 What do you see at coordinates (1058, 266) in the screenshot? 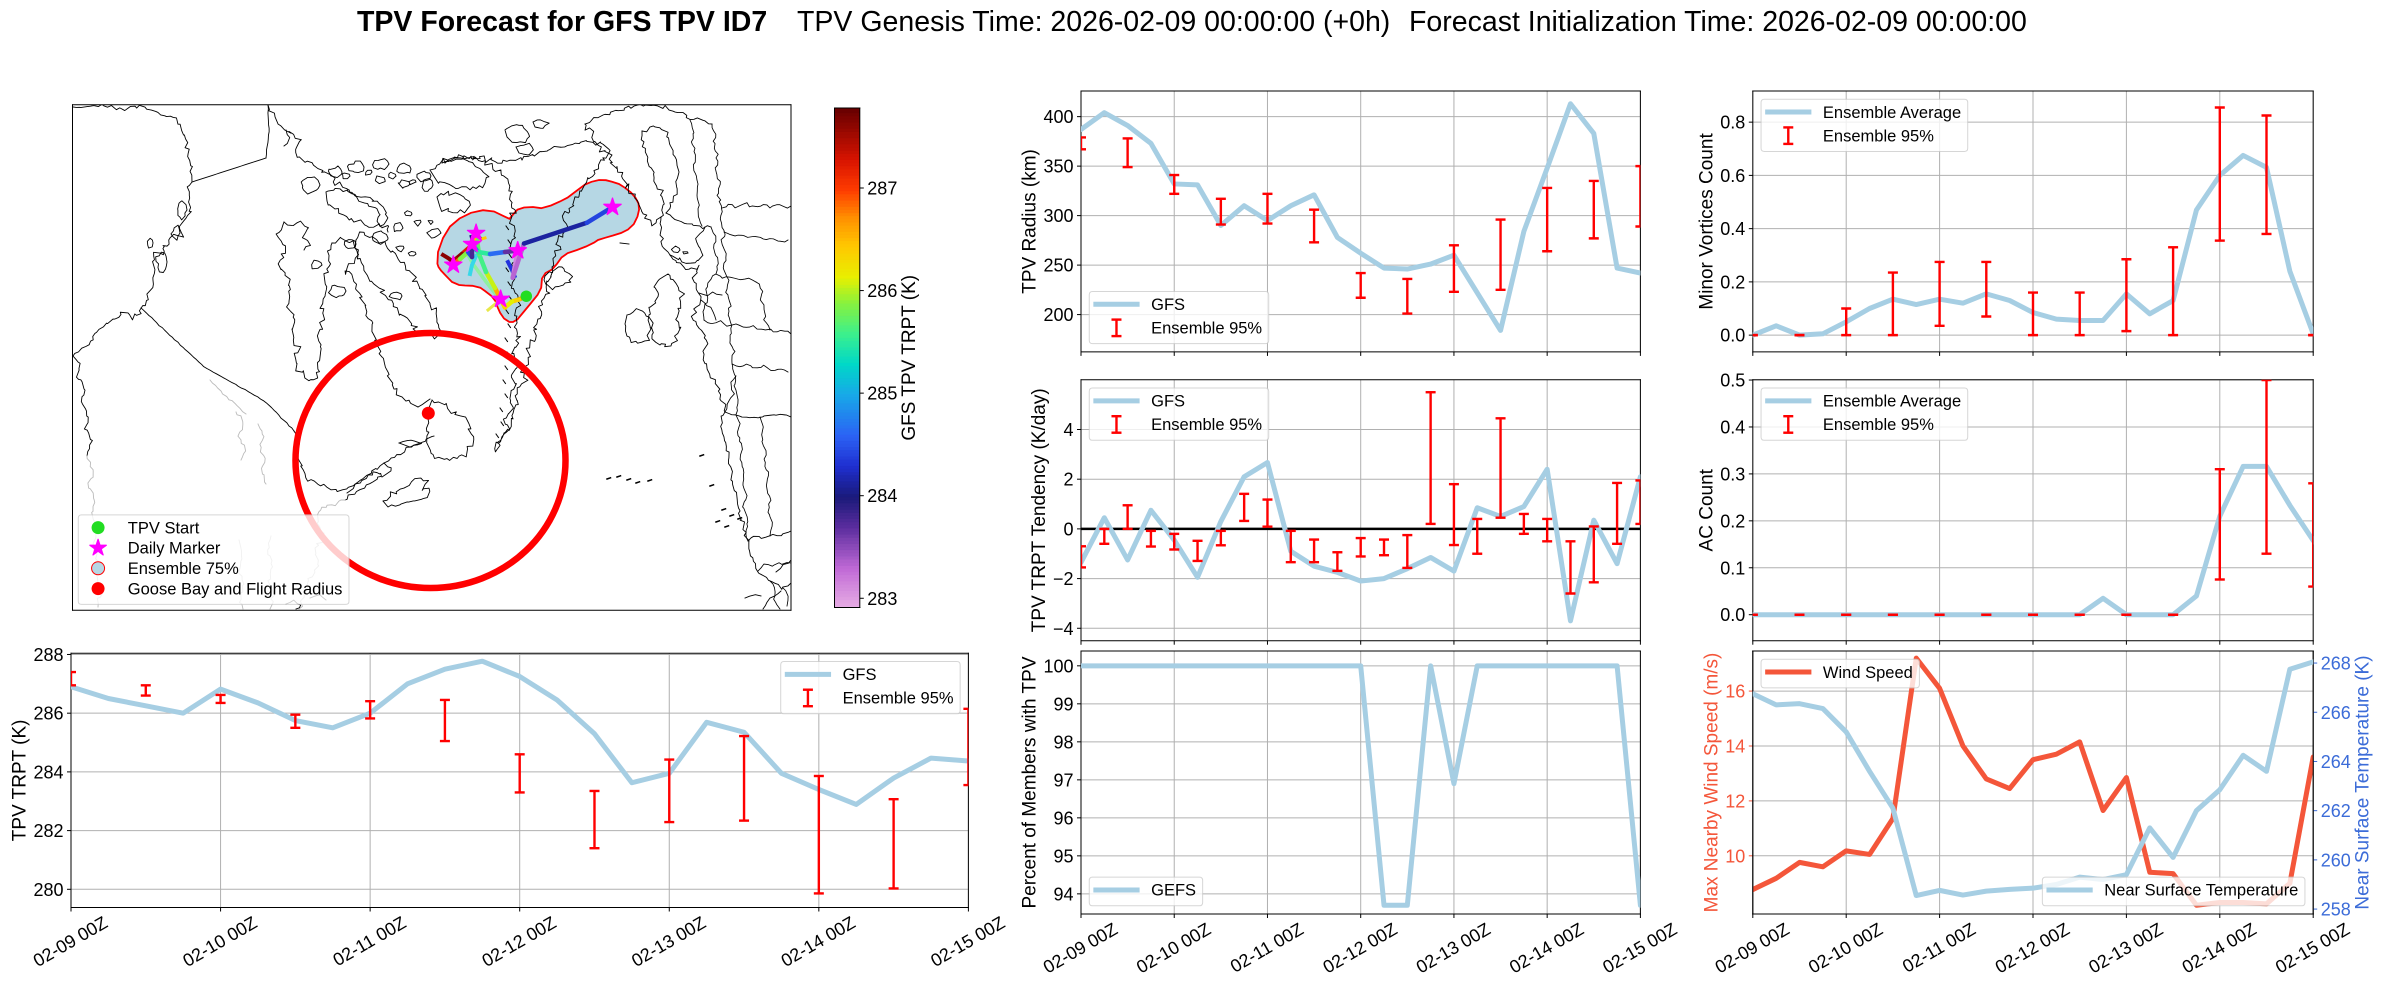
I see `svg-text: 250` at bounding box center [1058, 266].